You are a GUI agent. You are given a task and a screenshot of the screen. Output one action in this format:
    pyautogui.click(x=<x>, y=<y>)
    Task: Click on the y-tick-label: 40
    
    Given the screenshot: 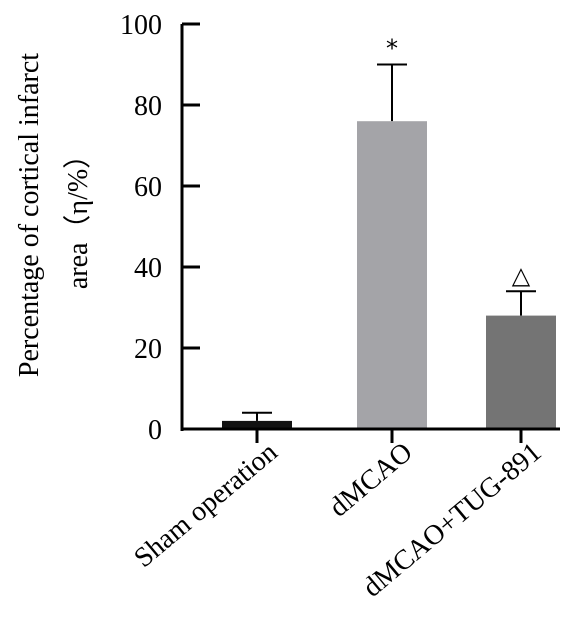 What is the action you would take?
    pyautogui.click(x=148, y=268)
    